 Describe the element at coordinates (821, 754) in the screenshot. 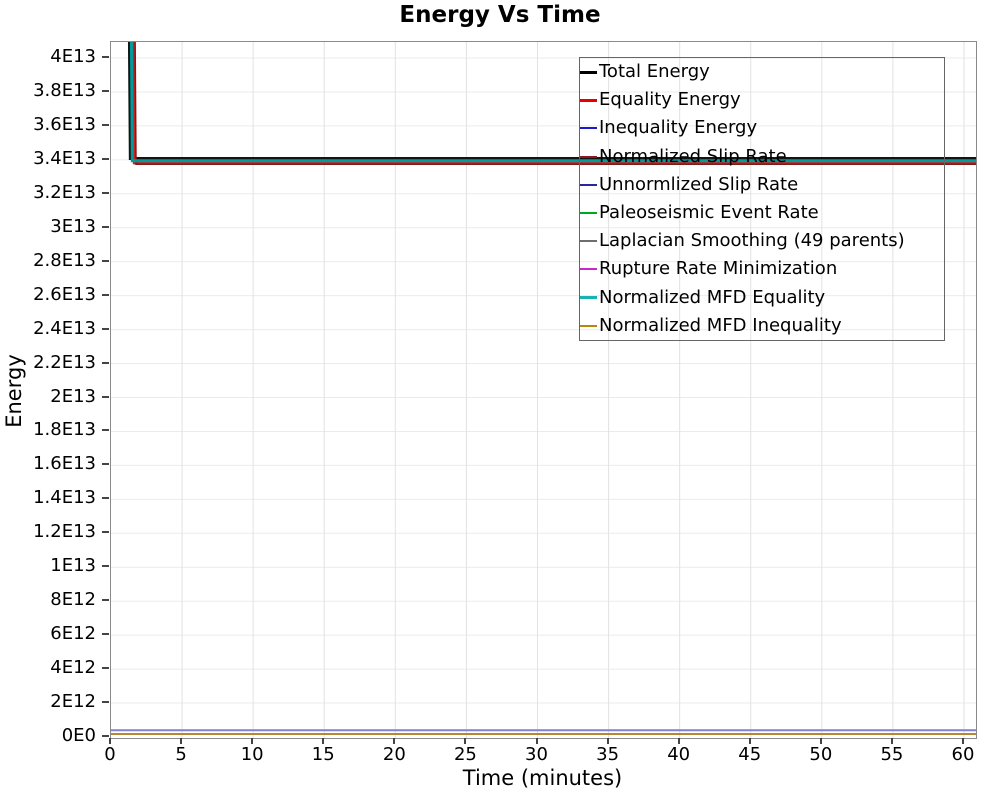

I see `x-tick-label: 50` at that location.